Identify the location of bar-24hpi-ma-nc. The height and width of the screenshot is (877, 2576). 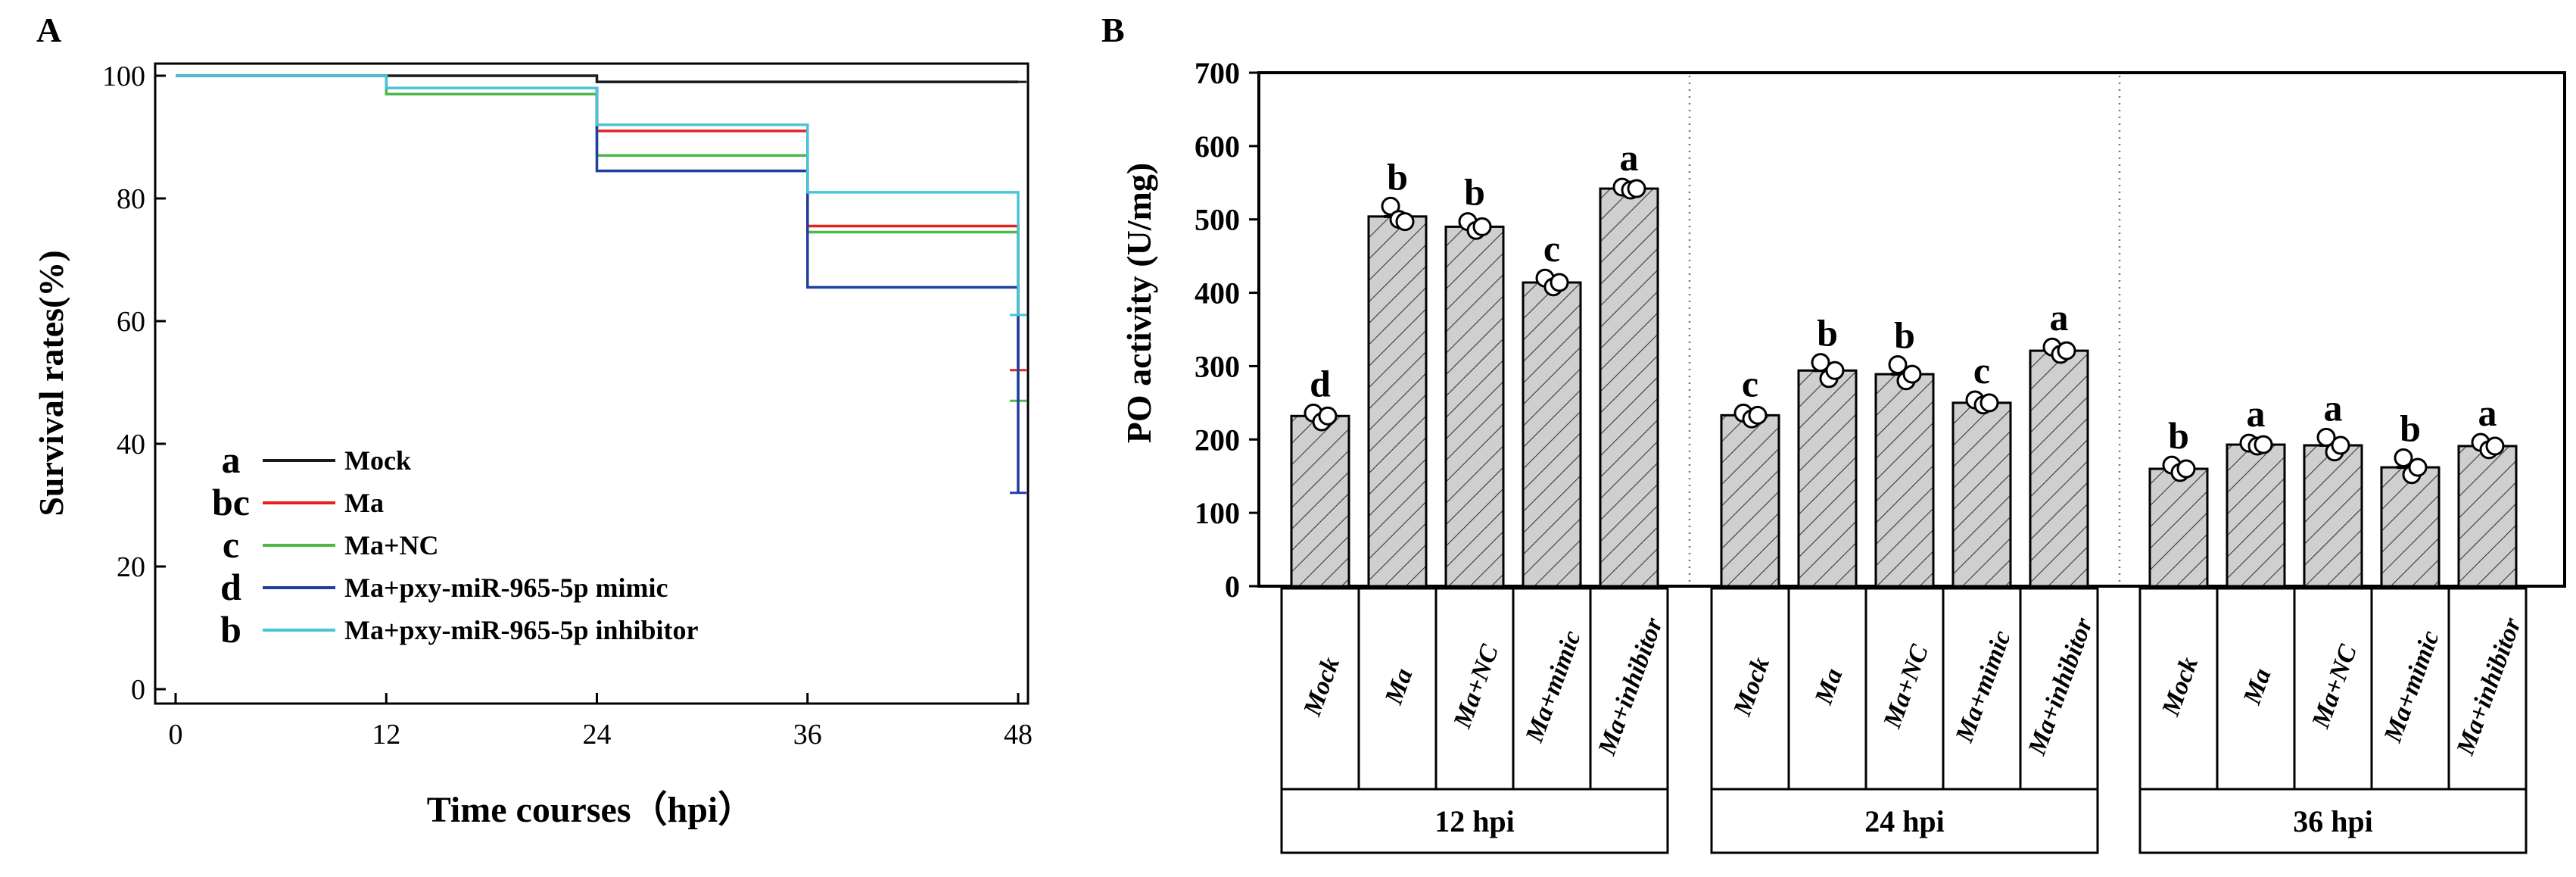
(1904, 480).